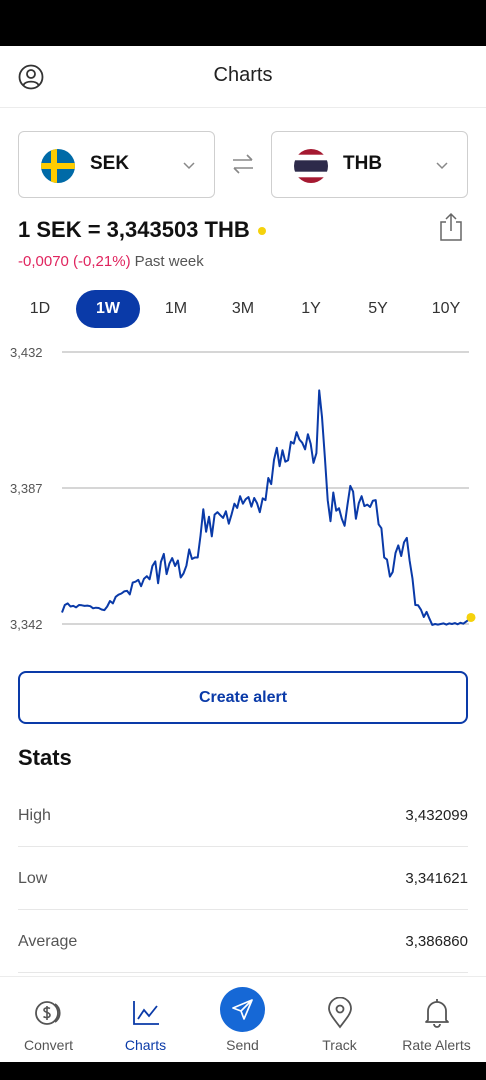 The height and width of the screenshot is (1080, 486). Describe the element at coordinates (58, 166) in the screenshot. I see `sweden-flag-icon` at that location.